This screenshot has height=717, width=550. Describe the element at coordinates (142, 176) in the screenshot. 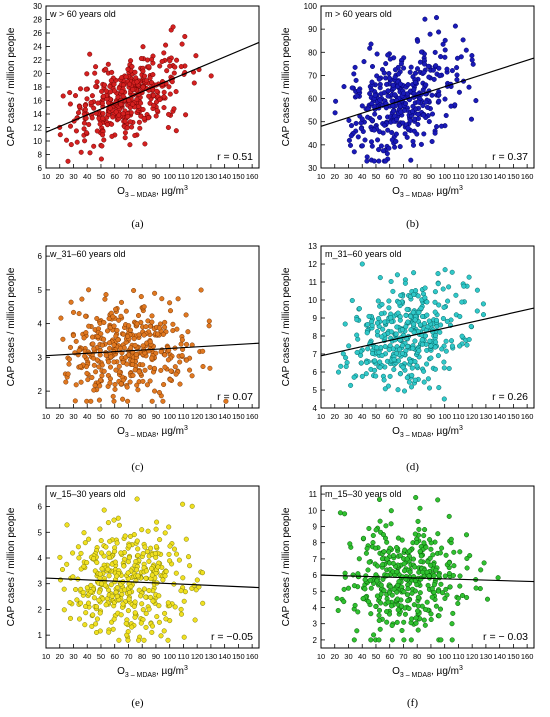

I see `x-tick-label: 80` at that location.